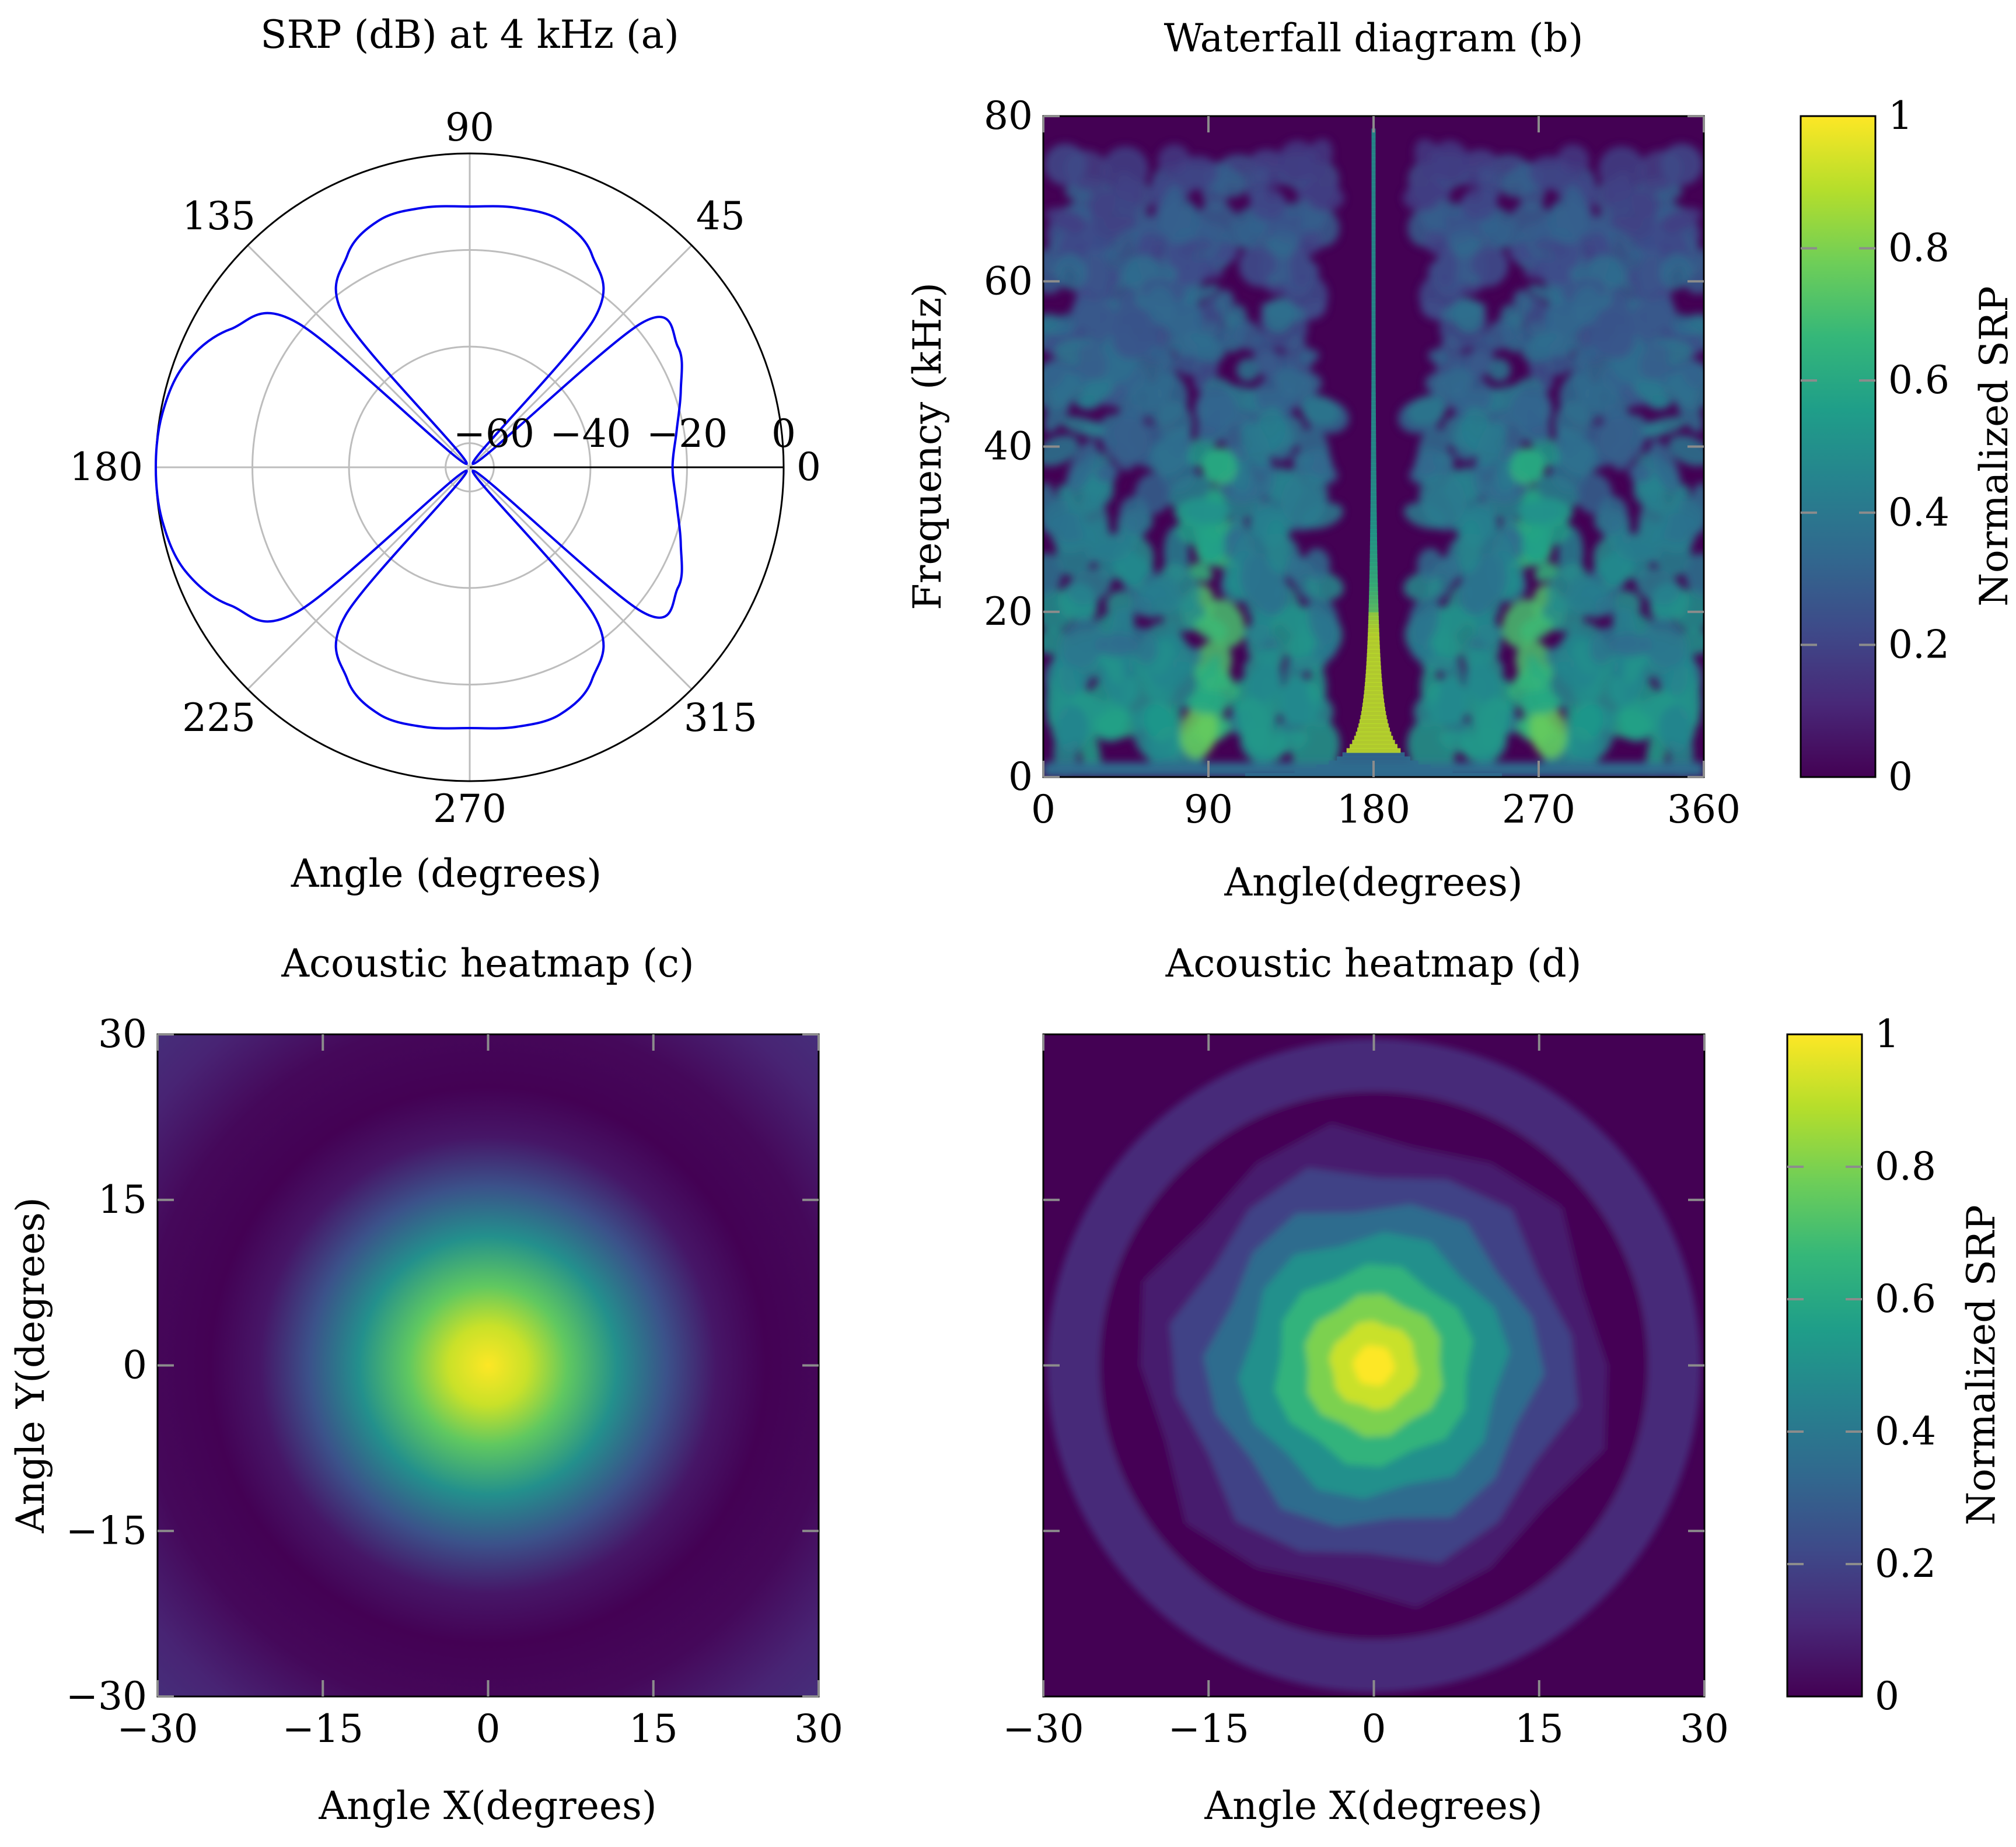  Describe the element at coordinates (1895, 1366) in the screenshot. I see `colorbar-d: 0 0.2 0.4 0.6 0.8 1 Normalized SRP` at that location.